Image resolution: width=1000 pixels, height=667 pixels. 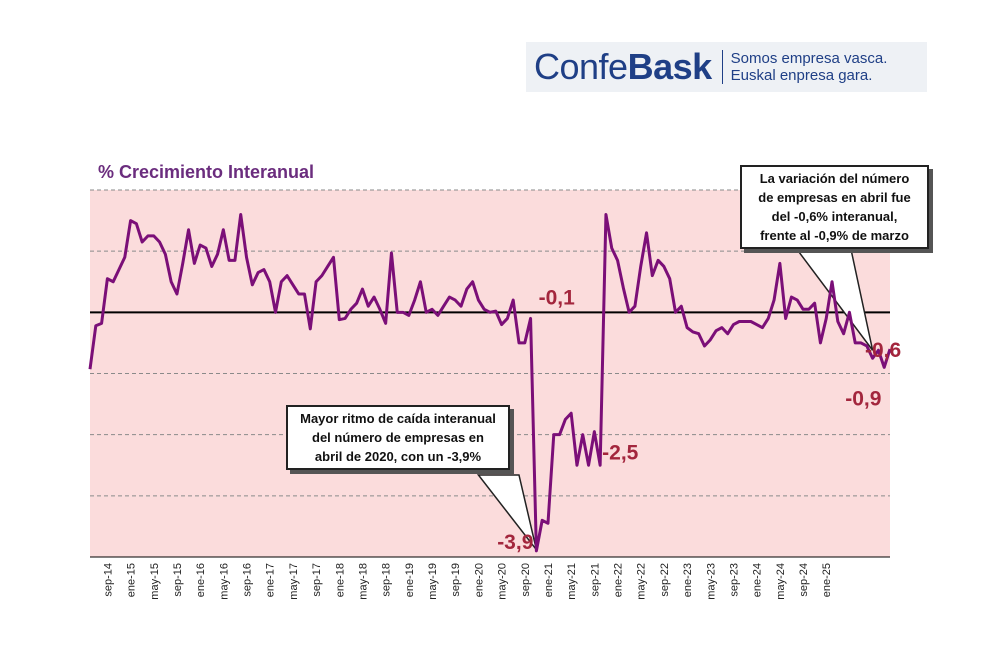 I want to click on x-tick-label: sep-15, so click(x=178, y=580).